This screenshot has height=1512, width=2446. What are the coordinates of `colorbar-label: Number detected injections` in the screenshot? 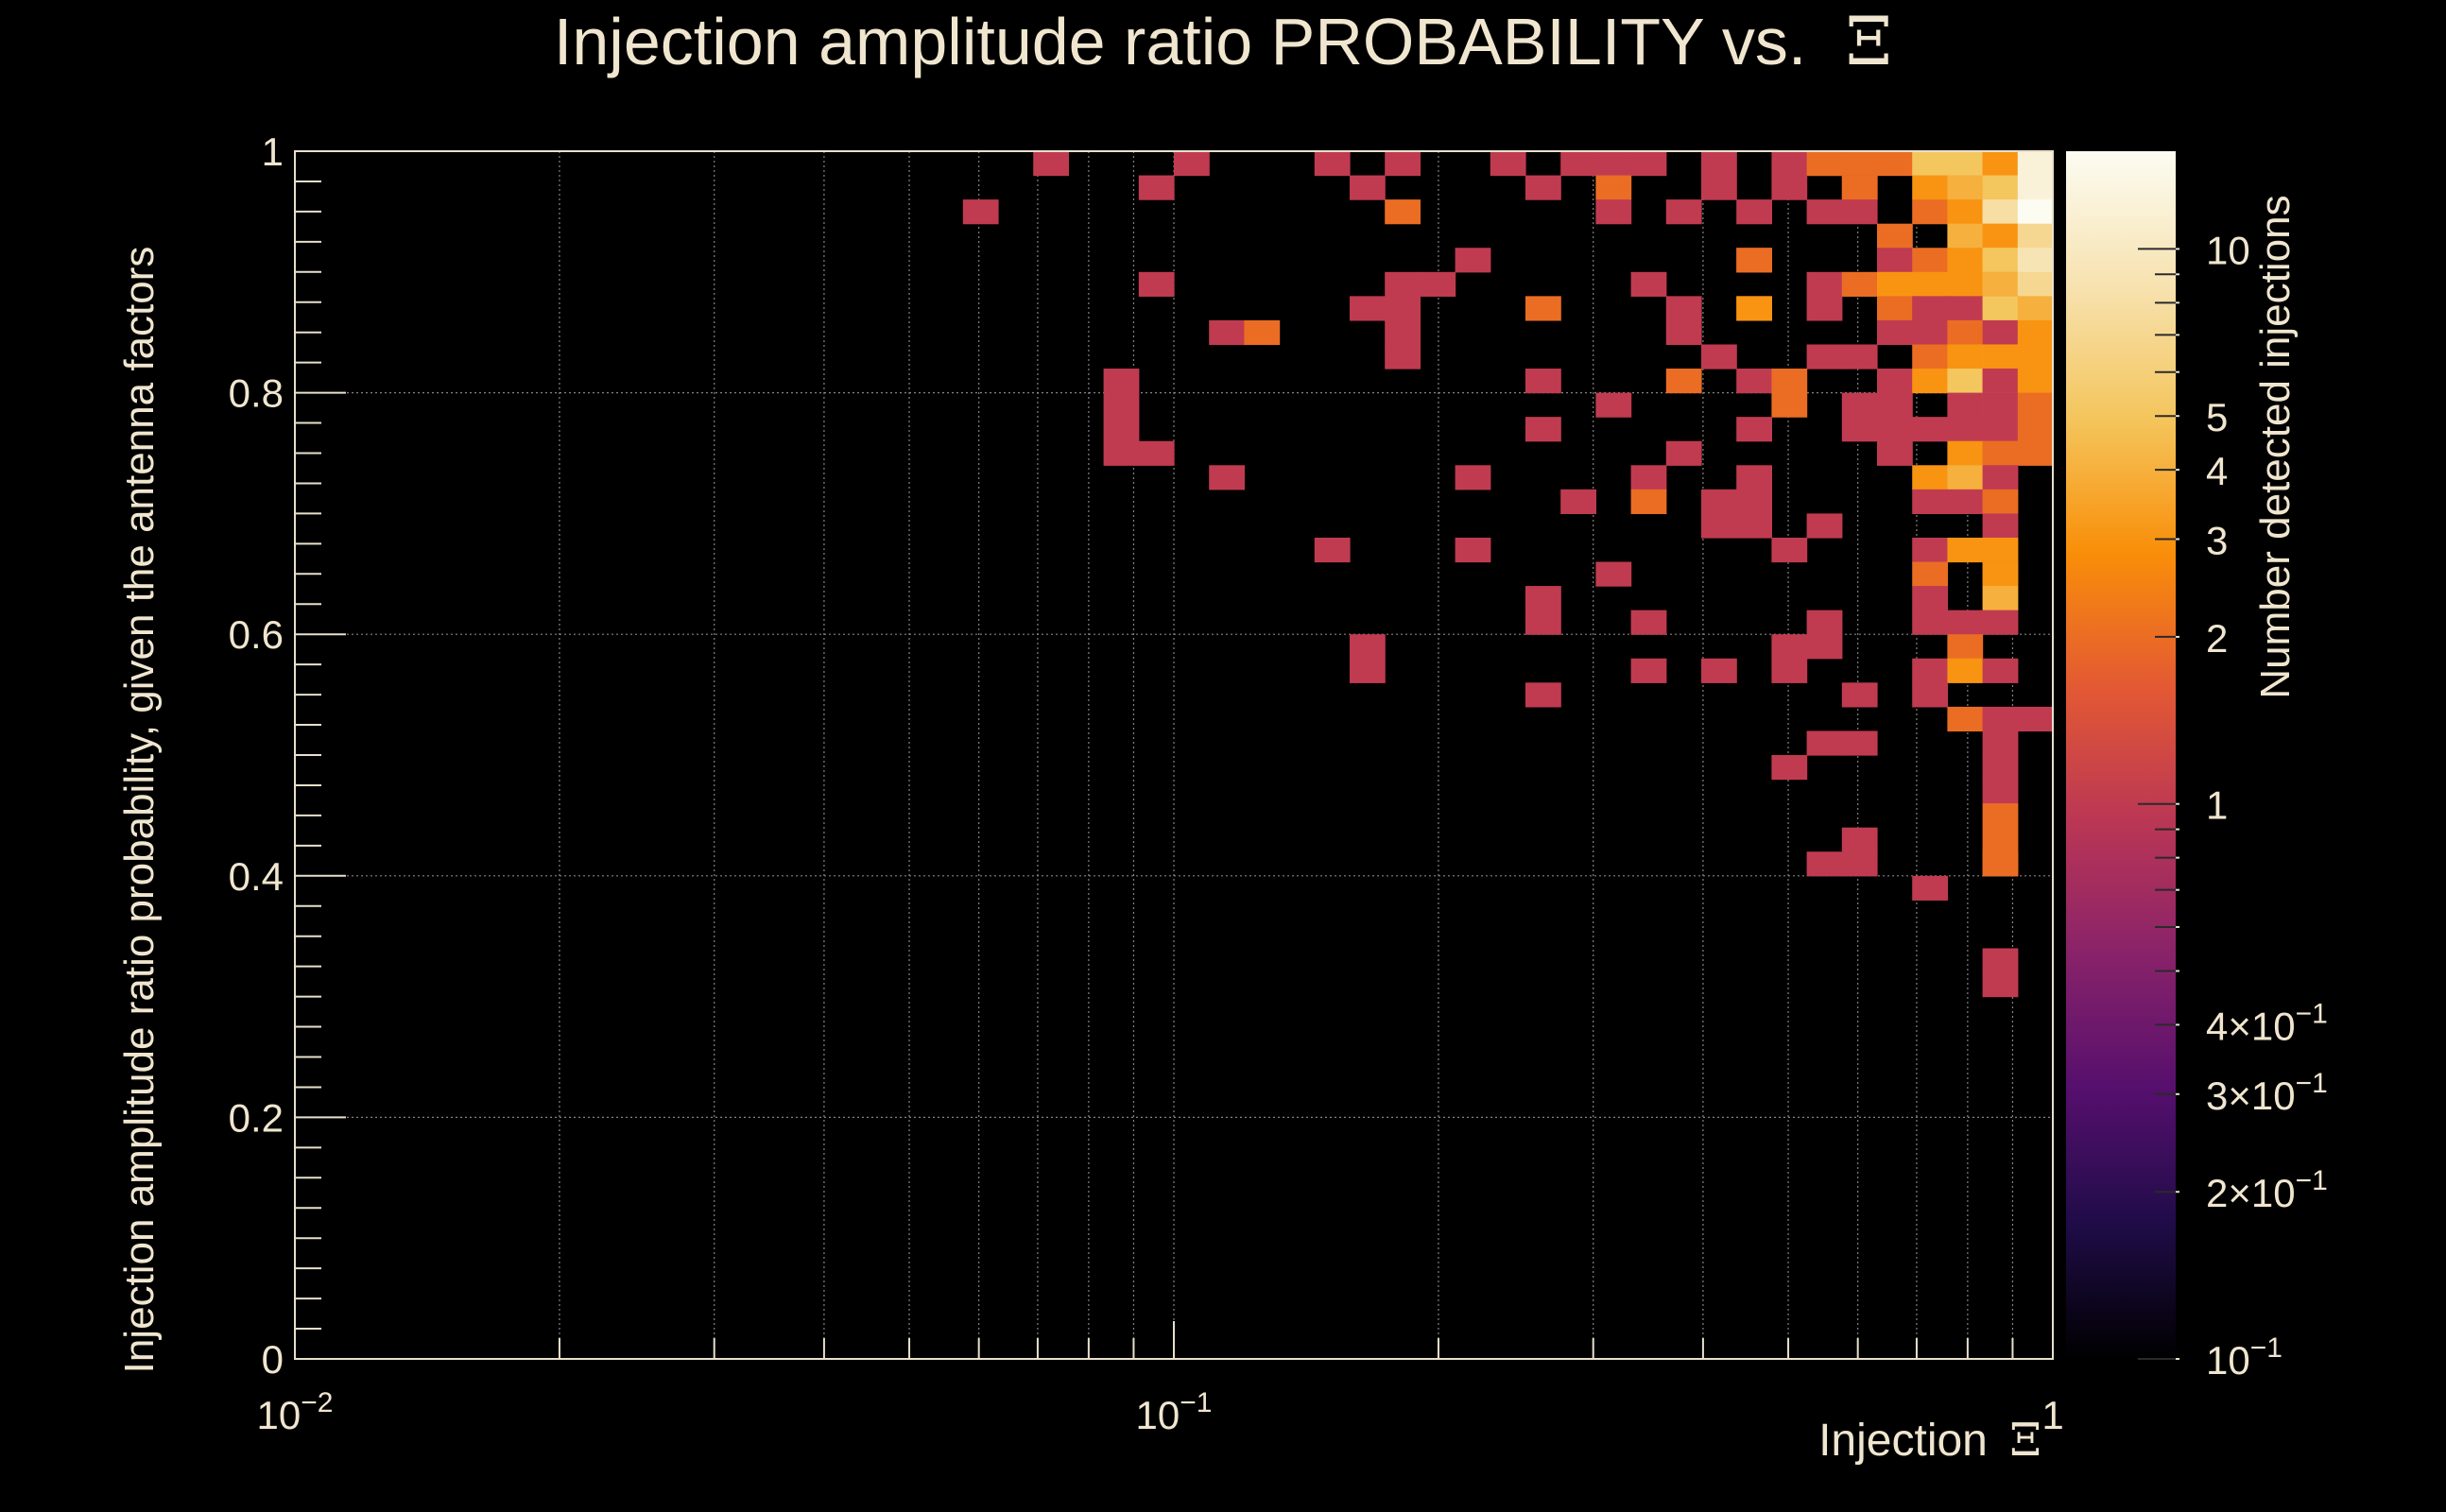 It's located at (2275, 446).